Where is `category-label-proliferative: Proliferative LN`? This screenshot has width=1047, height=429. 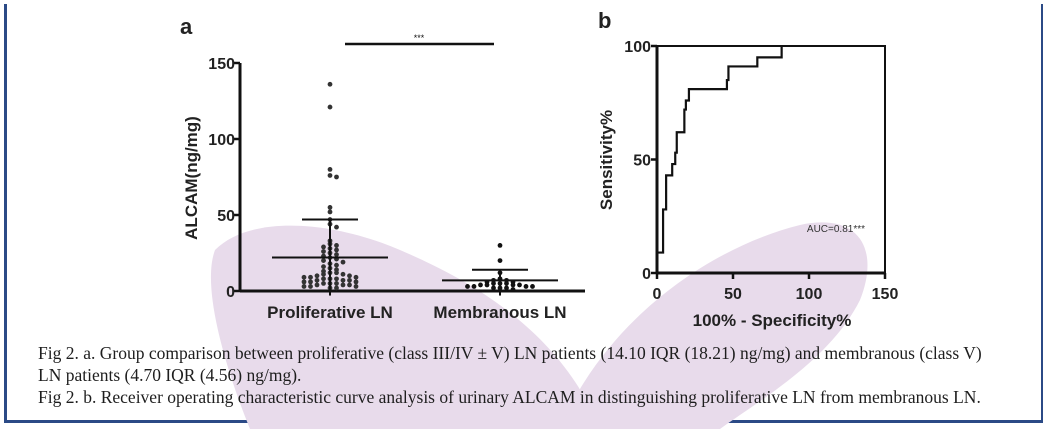
category-label-proliferative: Proliferative LN is located at coordinates (330, 312).